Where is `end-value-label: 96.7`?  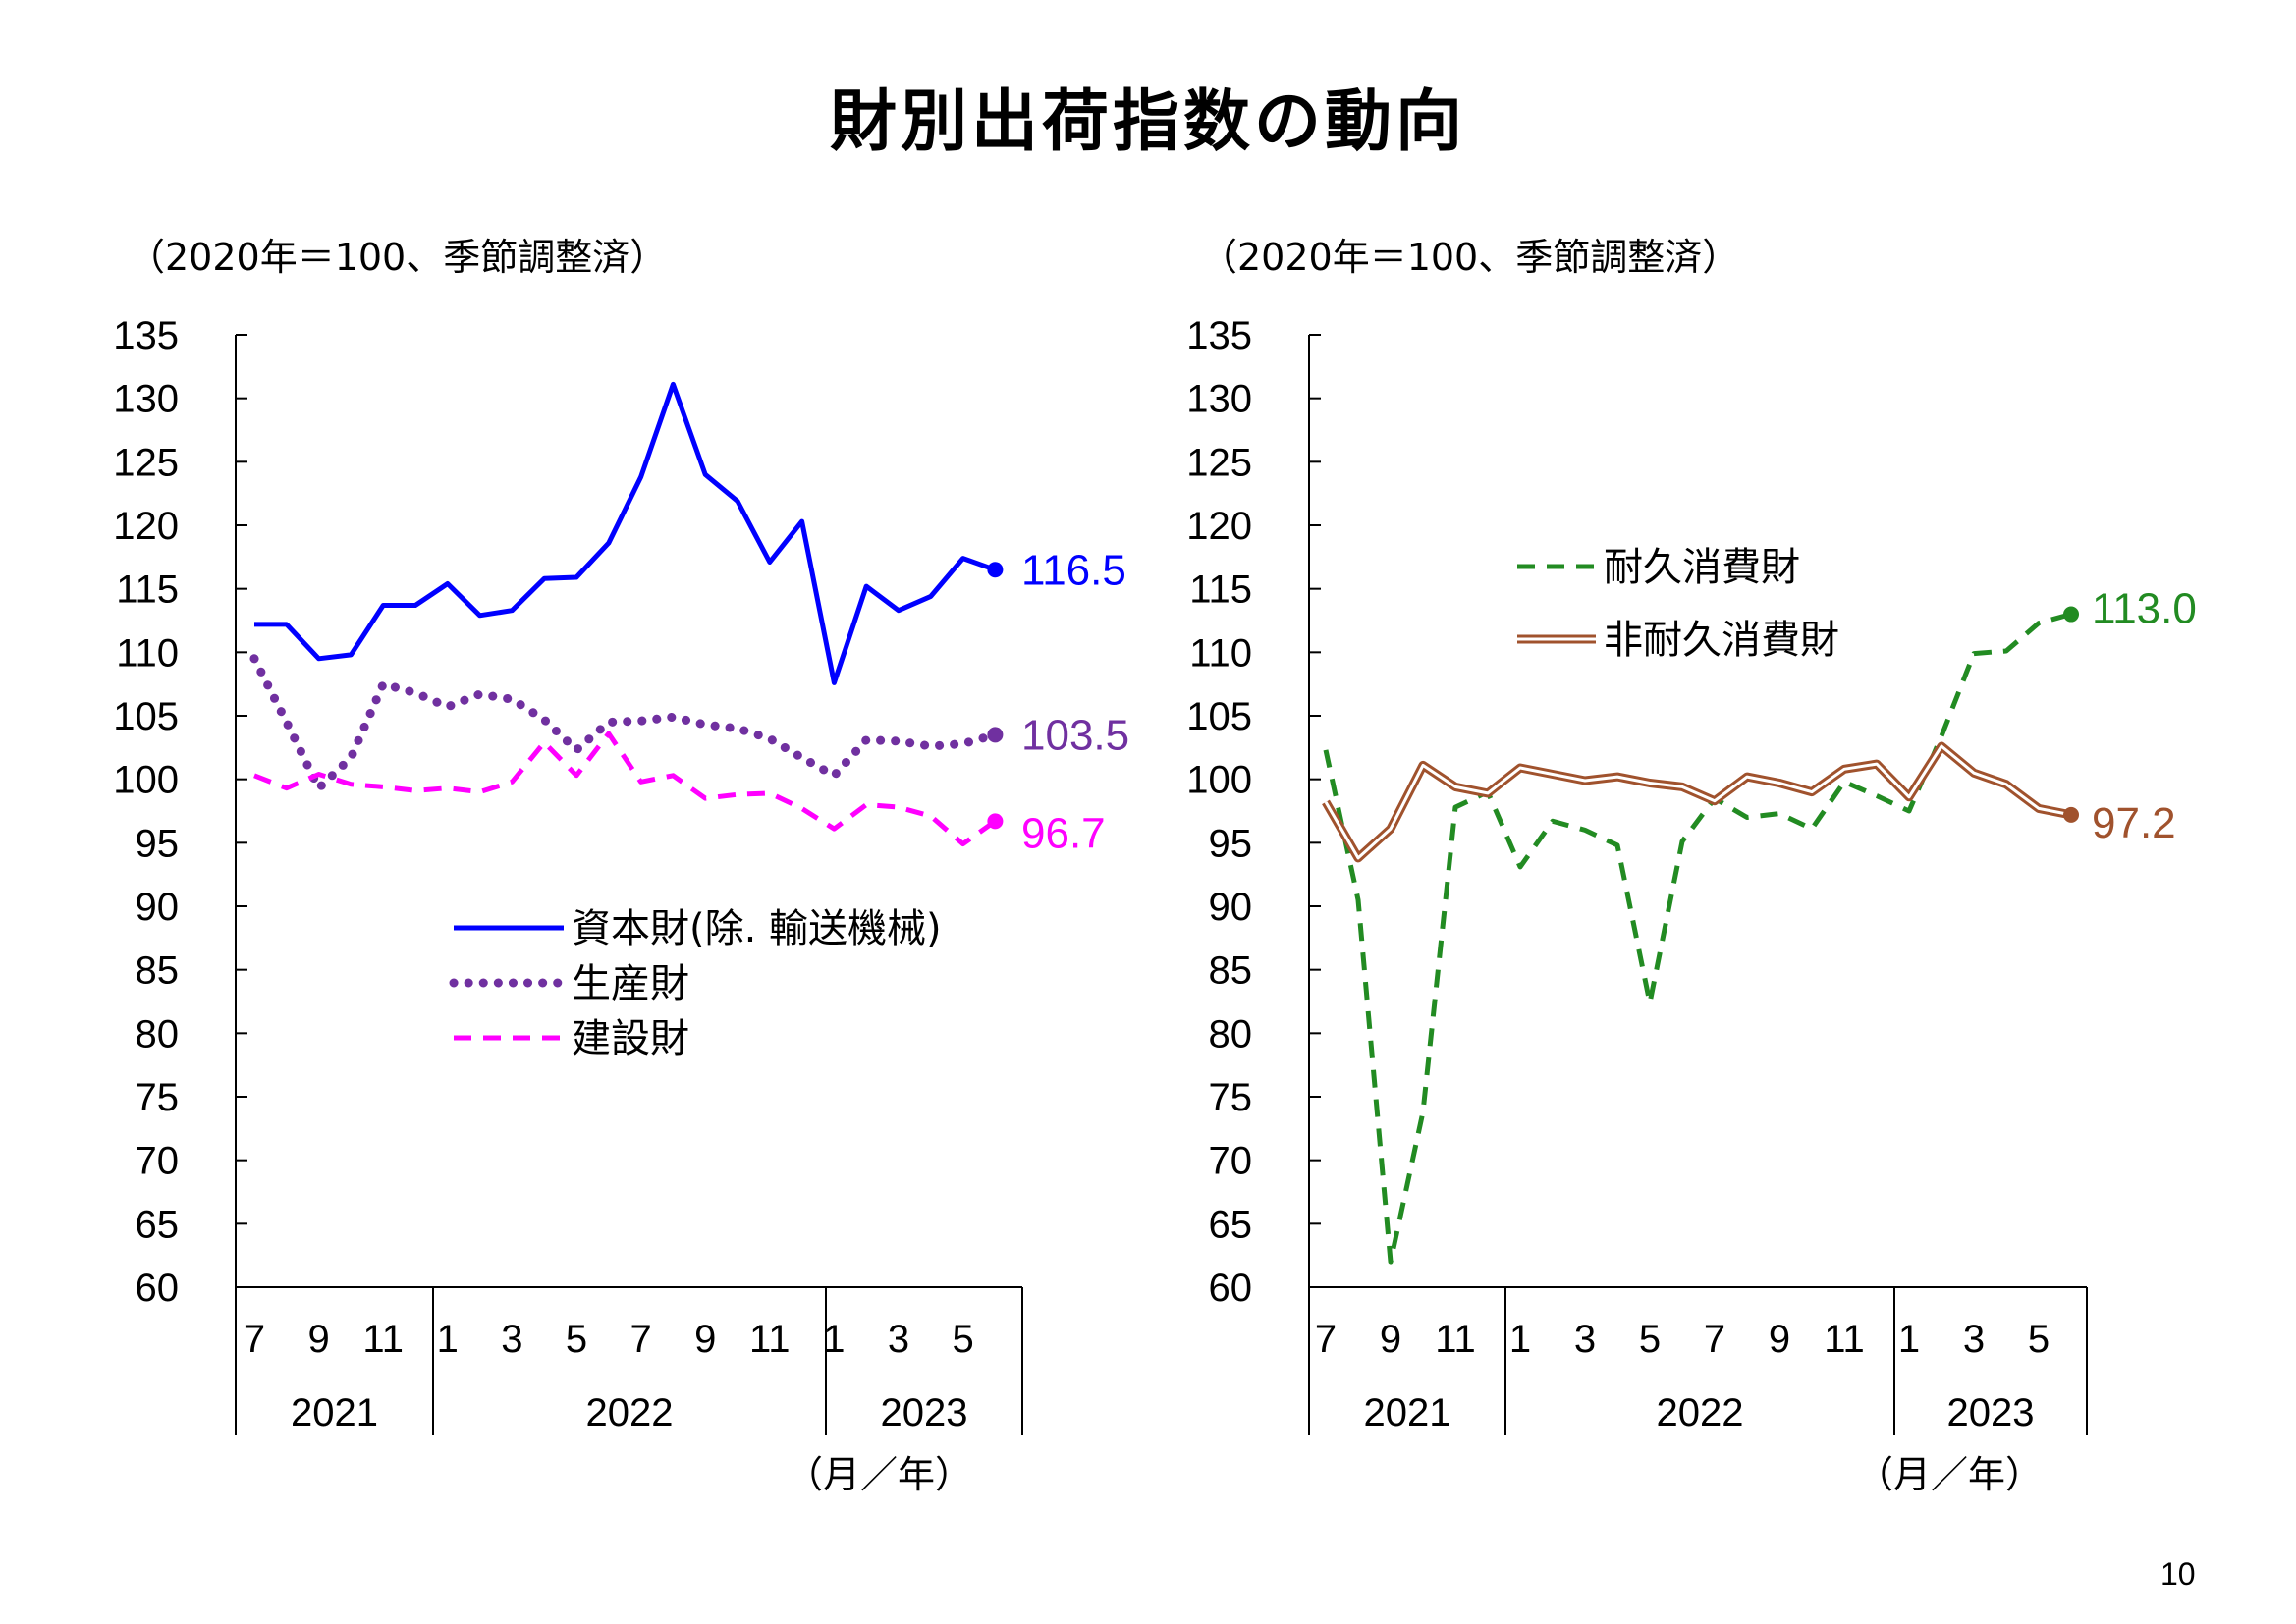 end-value-label: 96.7 is located at coordinates (1063, 833).